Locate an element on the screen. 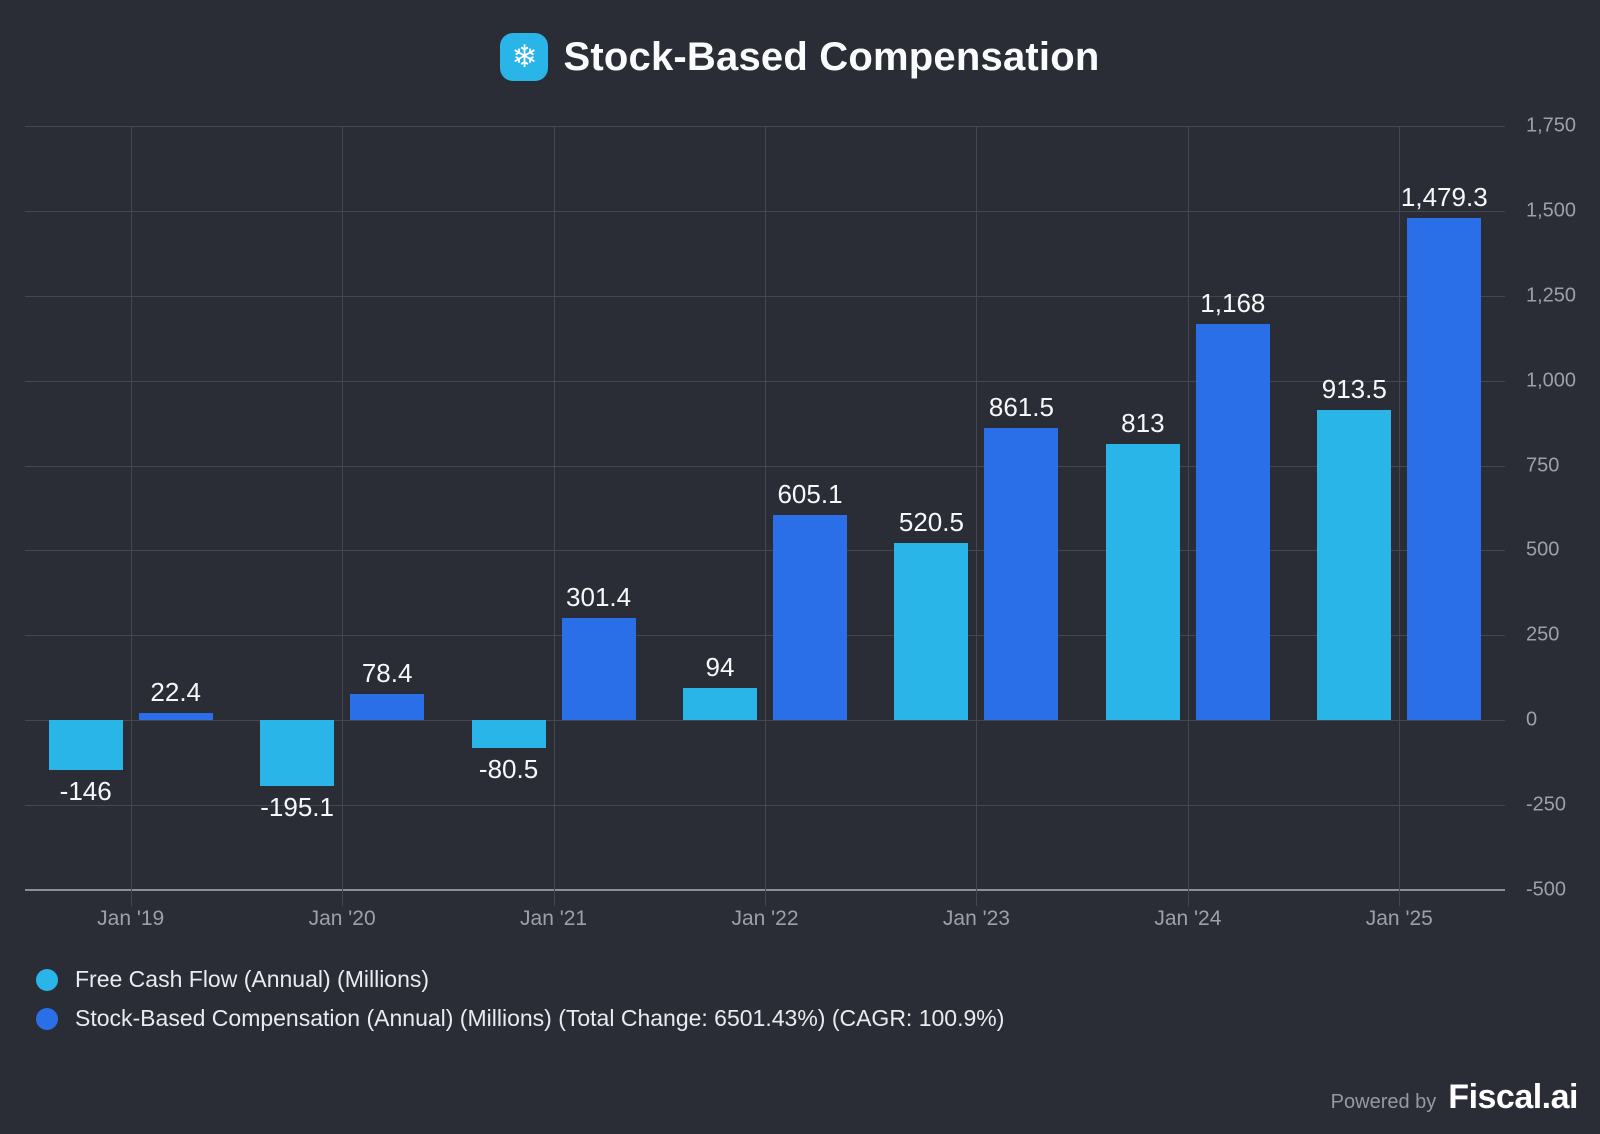  chart-header: ❄ Stock-Based Compensation is located at coordinates (800, 57).